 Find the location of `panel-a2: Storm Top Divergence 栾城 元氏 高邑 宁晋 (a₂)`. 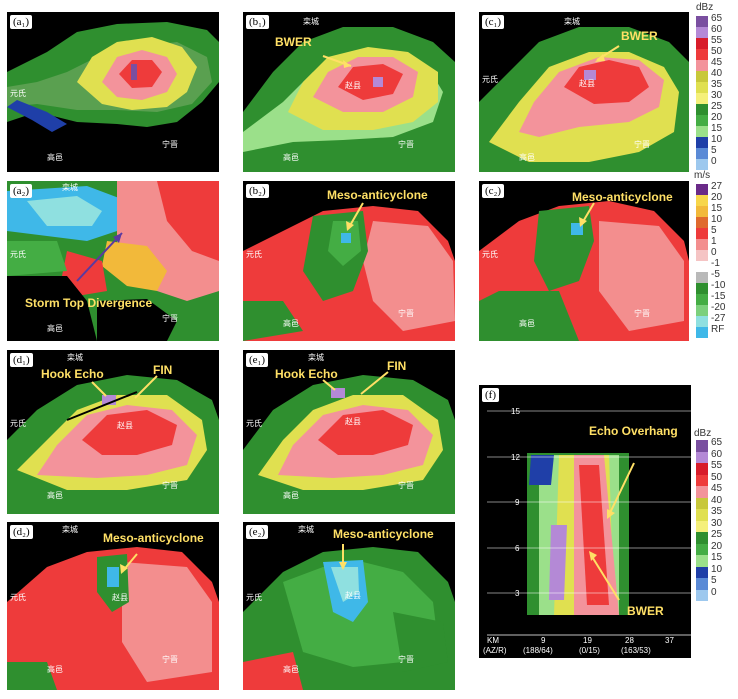

panel-a2: Storm Top Divergence 栾城 元氏 高邑 宁晋 (a₂) is located at coordinates (113, 261).